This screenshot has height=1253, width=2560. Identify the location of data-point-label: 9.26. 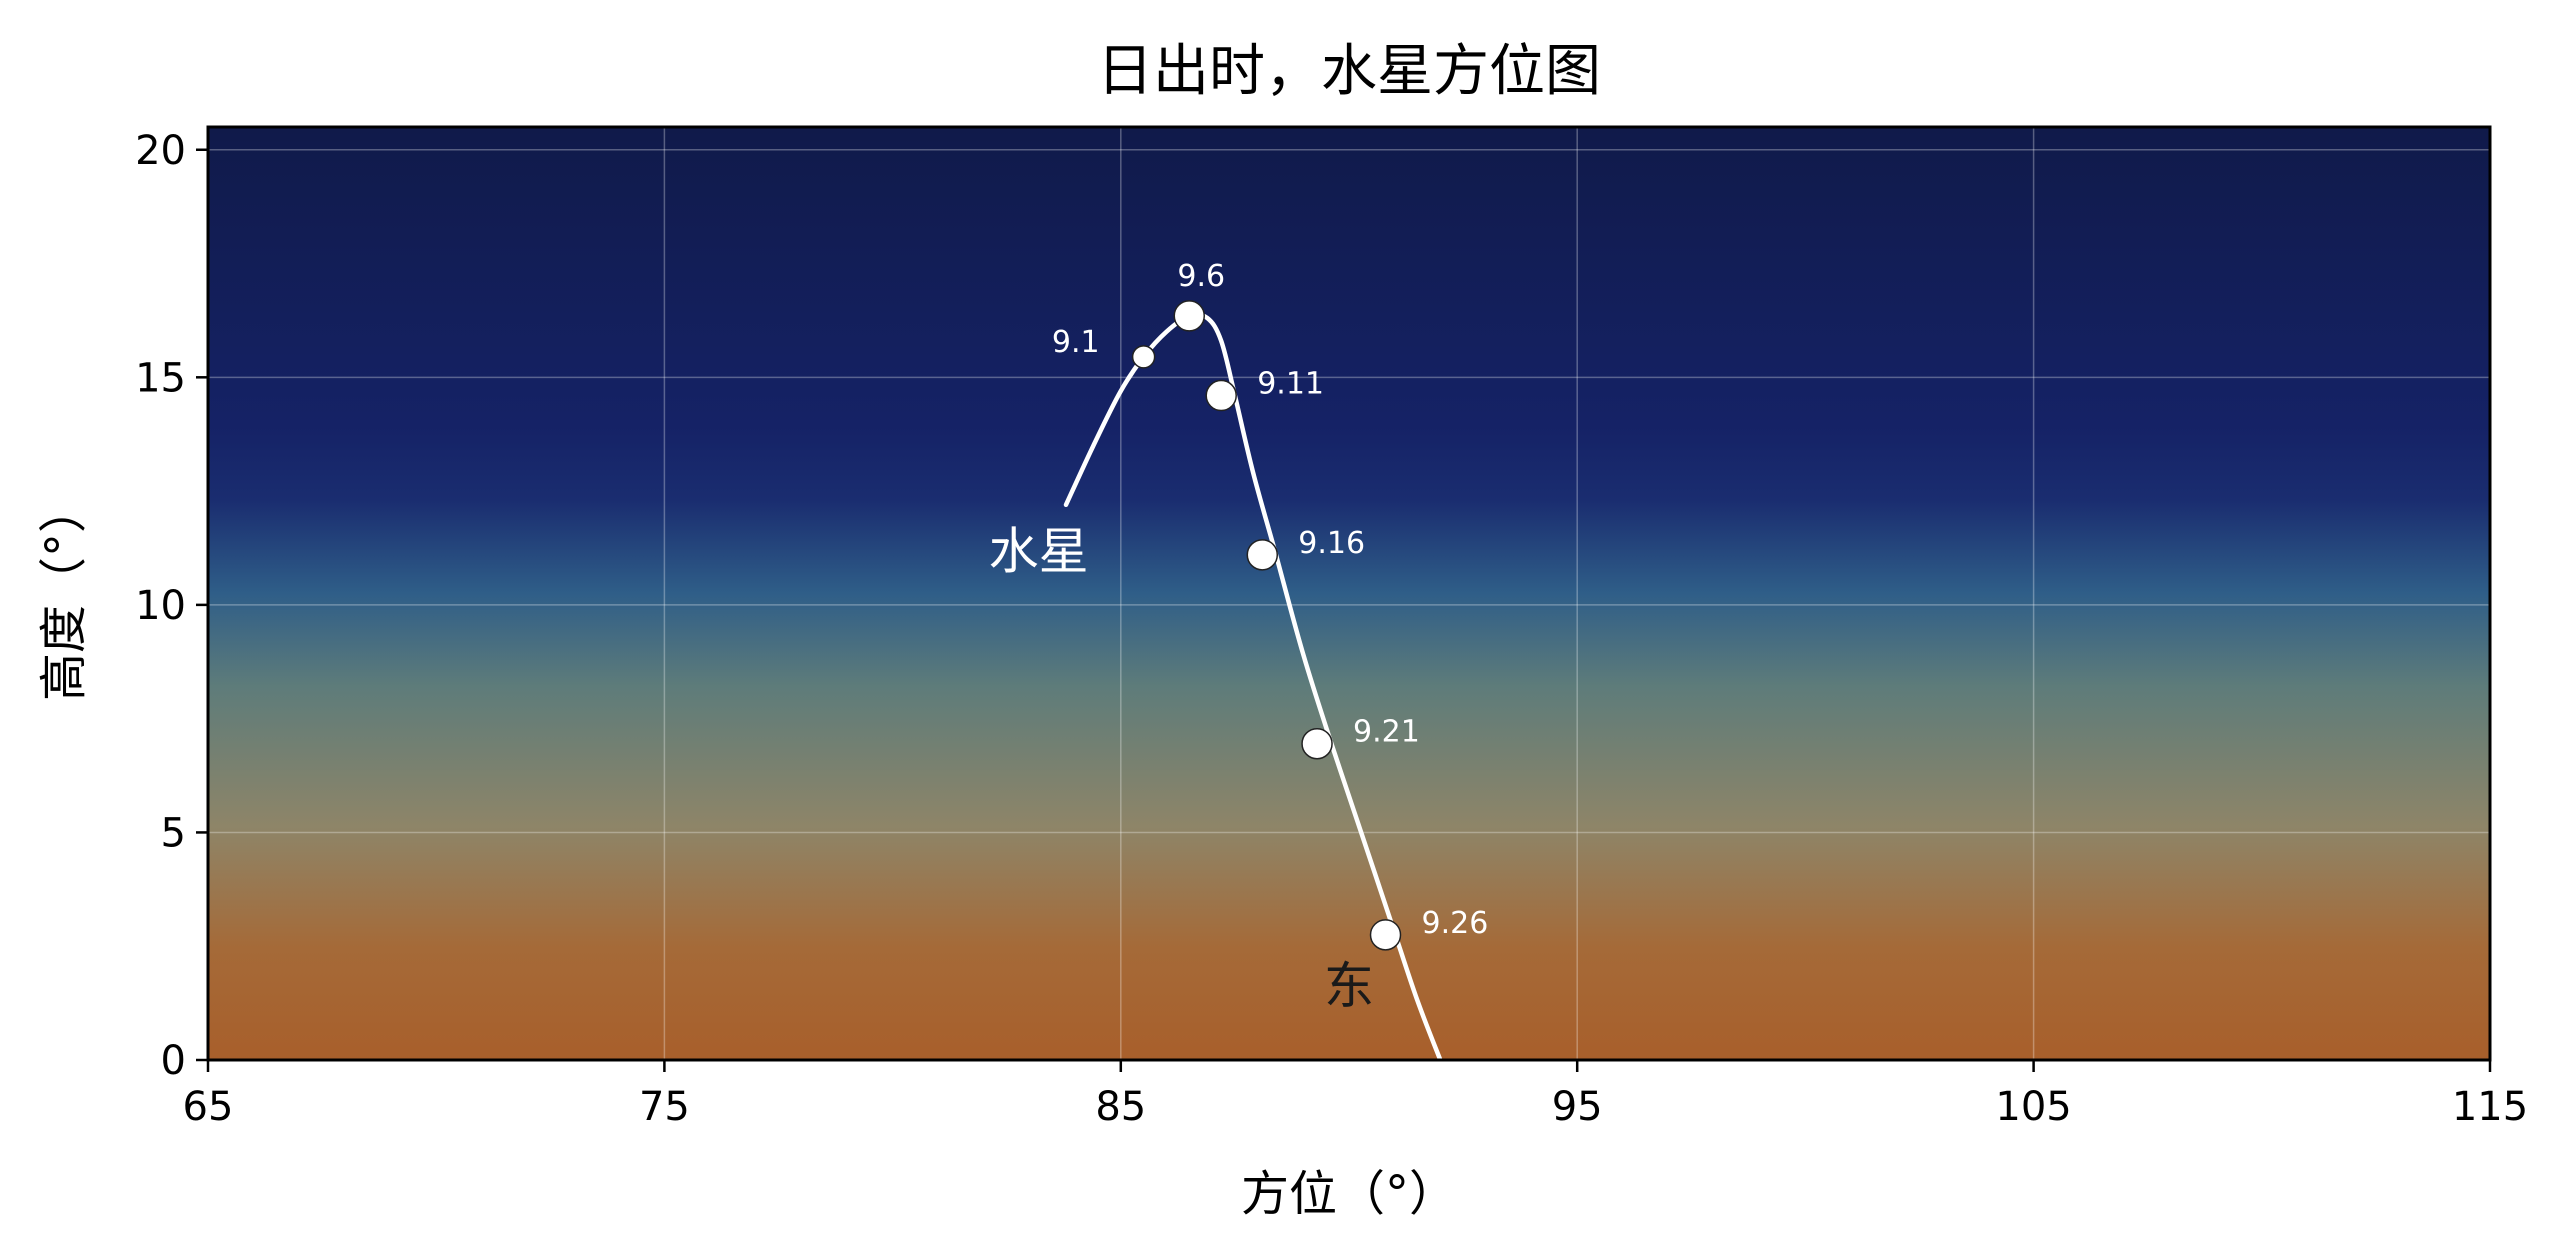
(1455, 923).